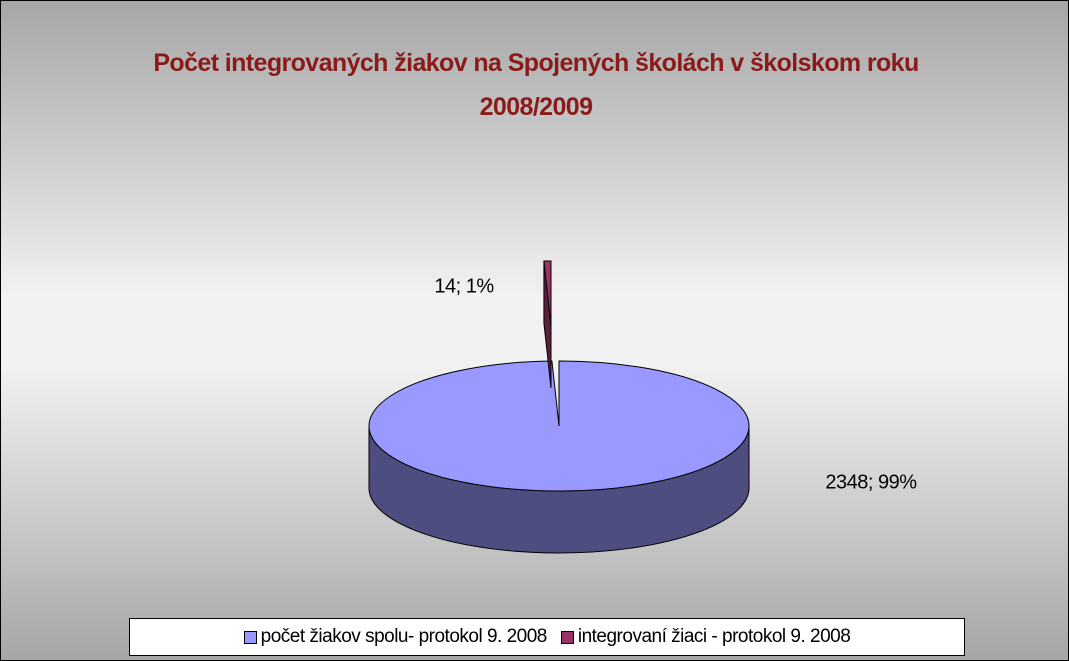 This screenshot has height=661, width=1069. I want to click on data-label: 2348; 99%, so click(871, 482).